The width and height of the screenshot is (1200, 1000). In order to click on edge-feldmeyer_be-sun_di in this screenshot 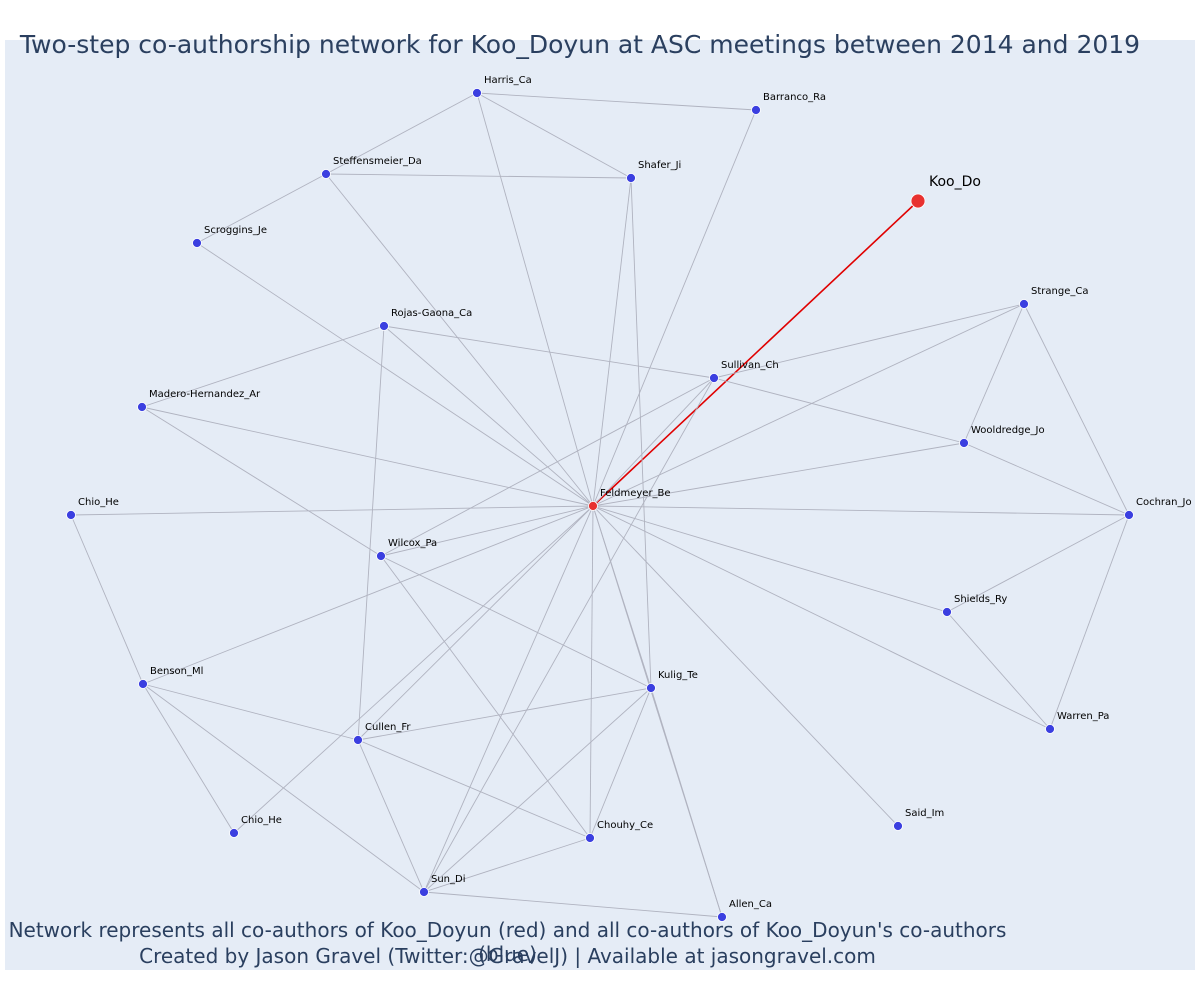, I will do `click(508, 699)`.